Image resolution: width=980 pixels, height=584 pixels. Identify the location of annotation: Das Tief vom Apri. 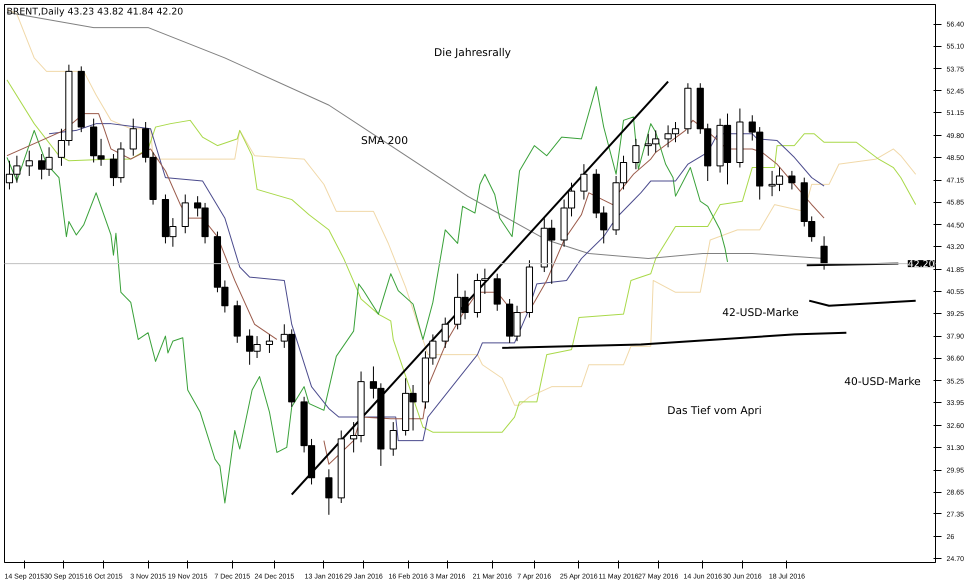
(714, 410).